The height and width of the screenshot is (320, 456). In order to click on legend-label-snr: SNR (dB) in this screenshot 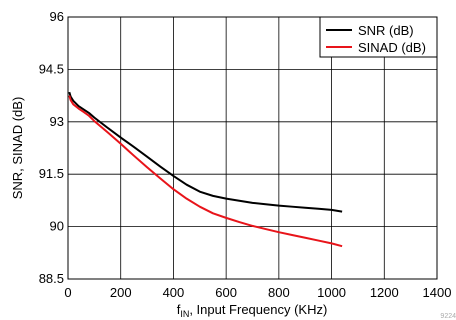, I will do `click(386, 30)`.